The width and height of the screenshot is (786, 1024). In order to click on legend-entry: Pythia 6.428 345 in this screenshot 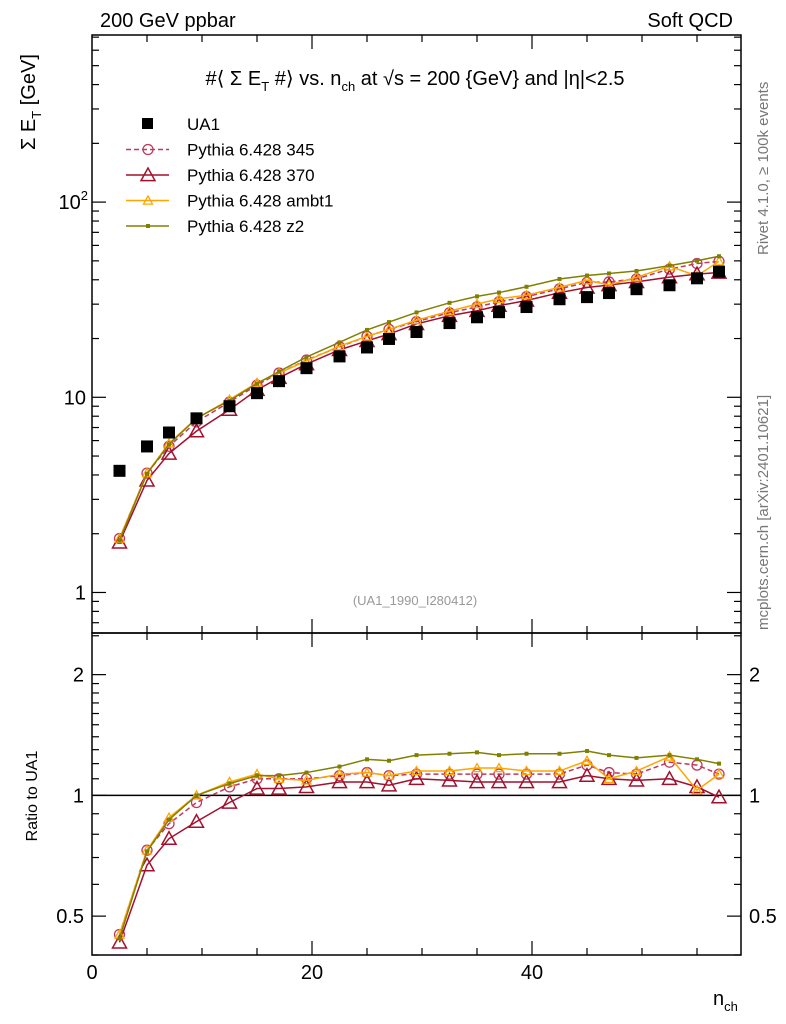, I will do `click(220, 150)`.